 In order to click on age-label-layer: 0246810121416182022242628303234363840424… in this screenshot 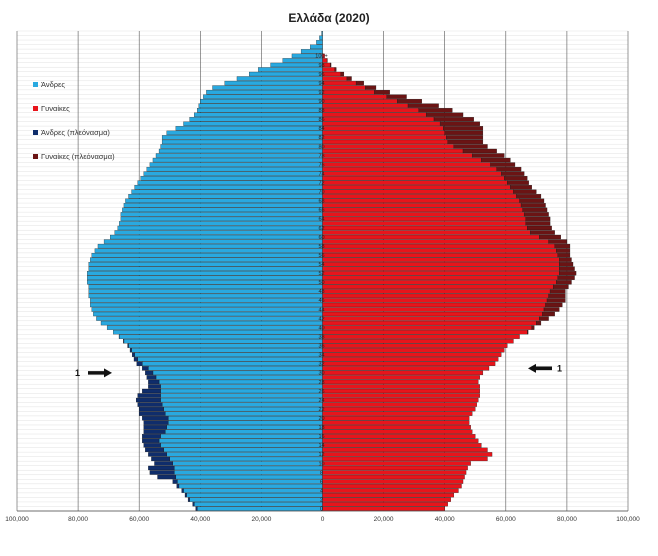, I will do `click(321, 283)`.